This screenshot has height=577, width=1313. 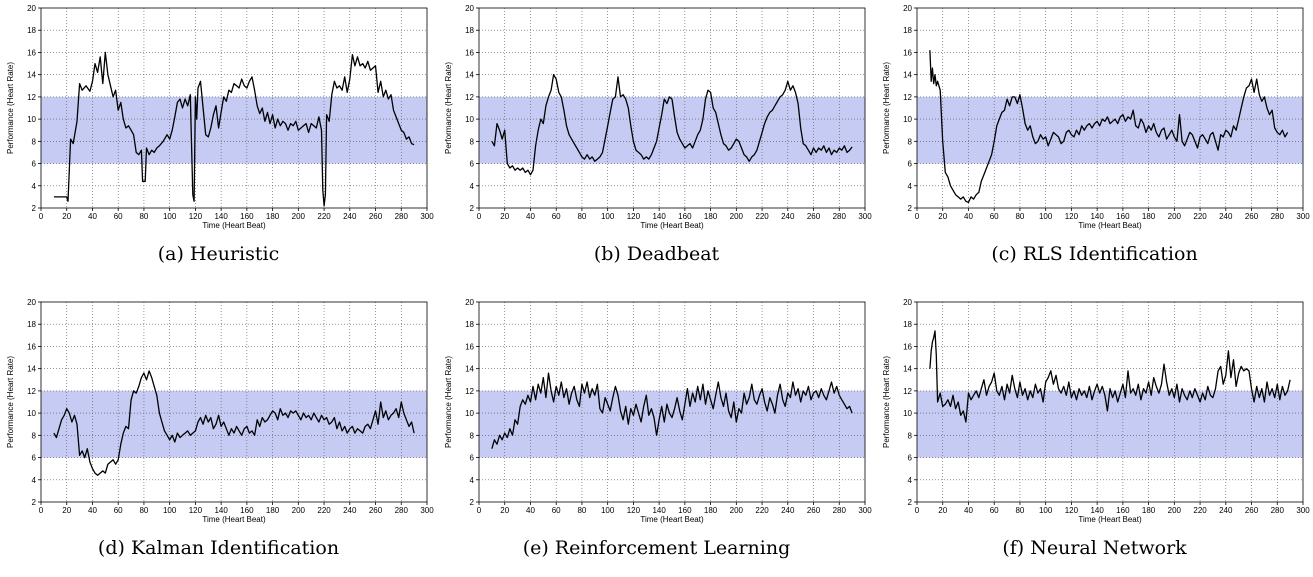 What do you see at coordinates (656, 254) in the screenshot?
I see `caption-deadbeat: (b) Deadbeat` at bounding box center [656, 254].